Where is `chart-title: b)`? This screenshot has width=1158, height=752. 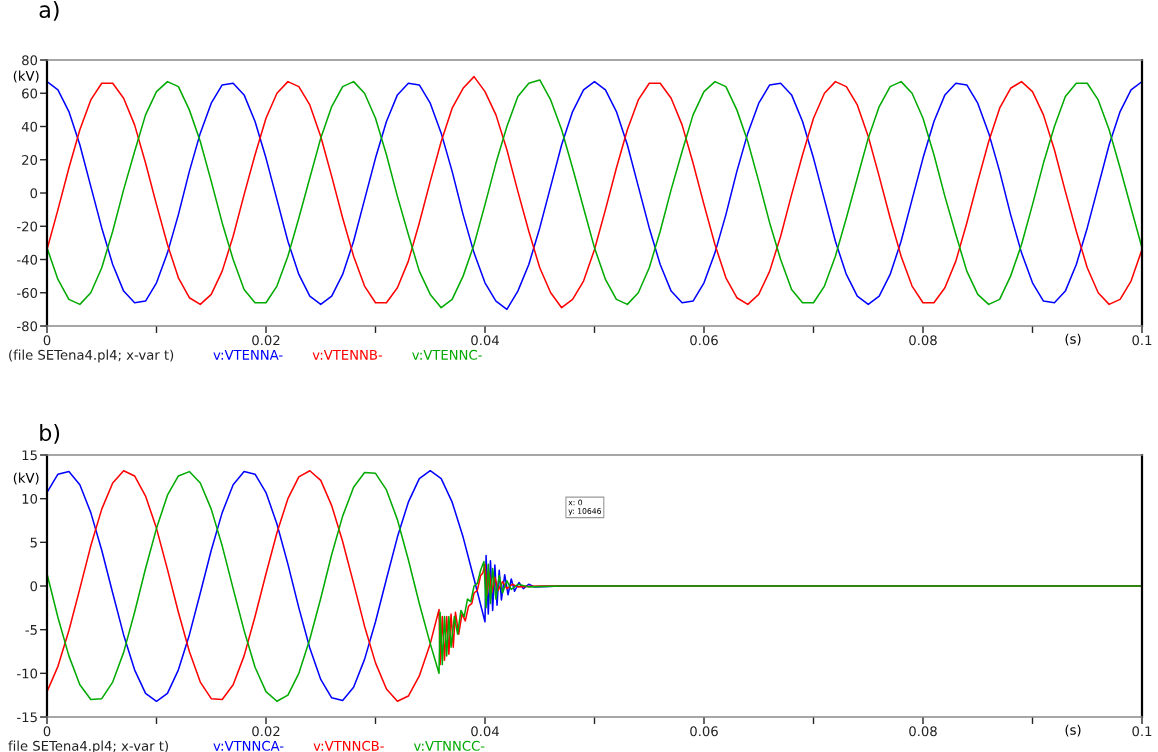
chart-title: b) is located at coordinates (50, 433).